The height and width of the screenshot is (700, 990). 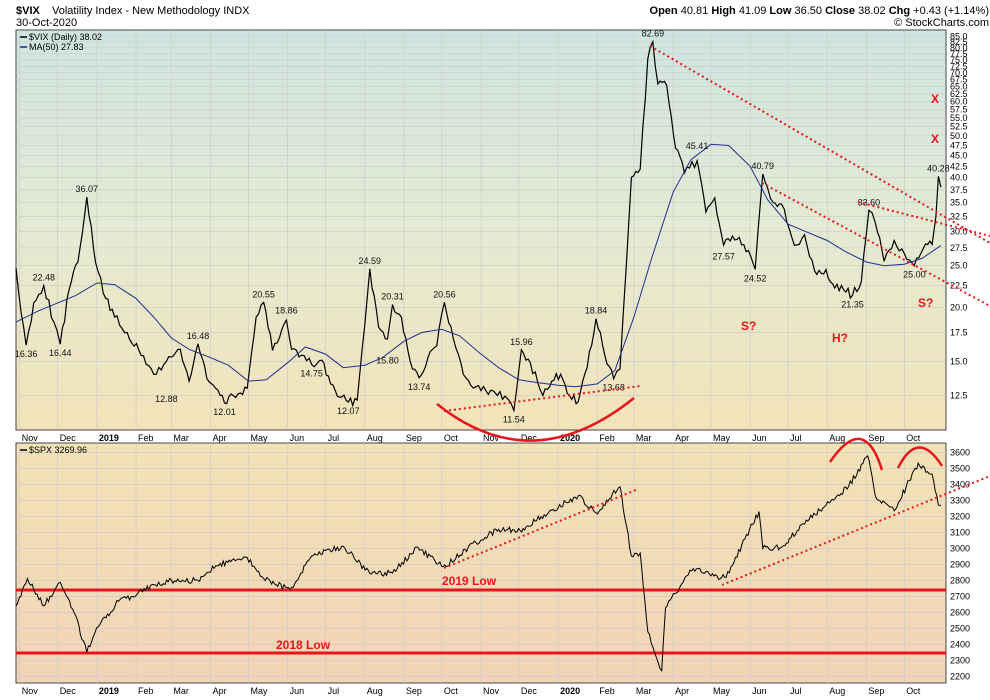 What do you see at coordinates (697, 146) in the screenshot?
I see `vix-data-label: 45.41` at bounding box center [697, 146].